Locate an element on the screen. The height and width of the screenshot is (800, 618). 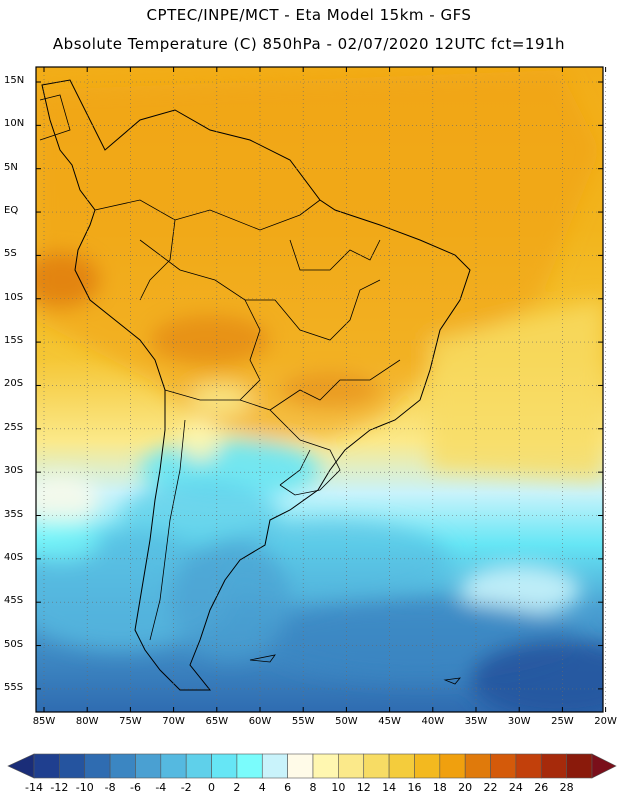
colorbar-tick-label: 4 is located at coordinates (262, 787).